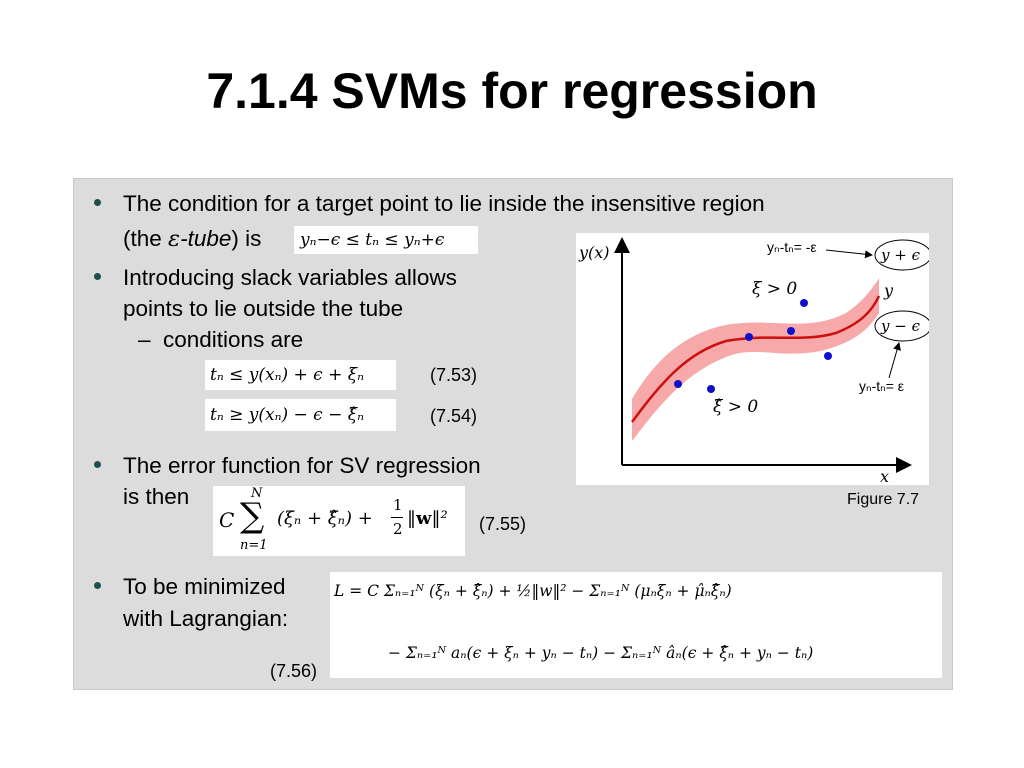 The image size is (1024, 768). I want to click on eq55-norm: ‖w‖², so click(427, 518).